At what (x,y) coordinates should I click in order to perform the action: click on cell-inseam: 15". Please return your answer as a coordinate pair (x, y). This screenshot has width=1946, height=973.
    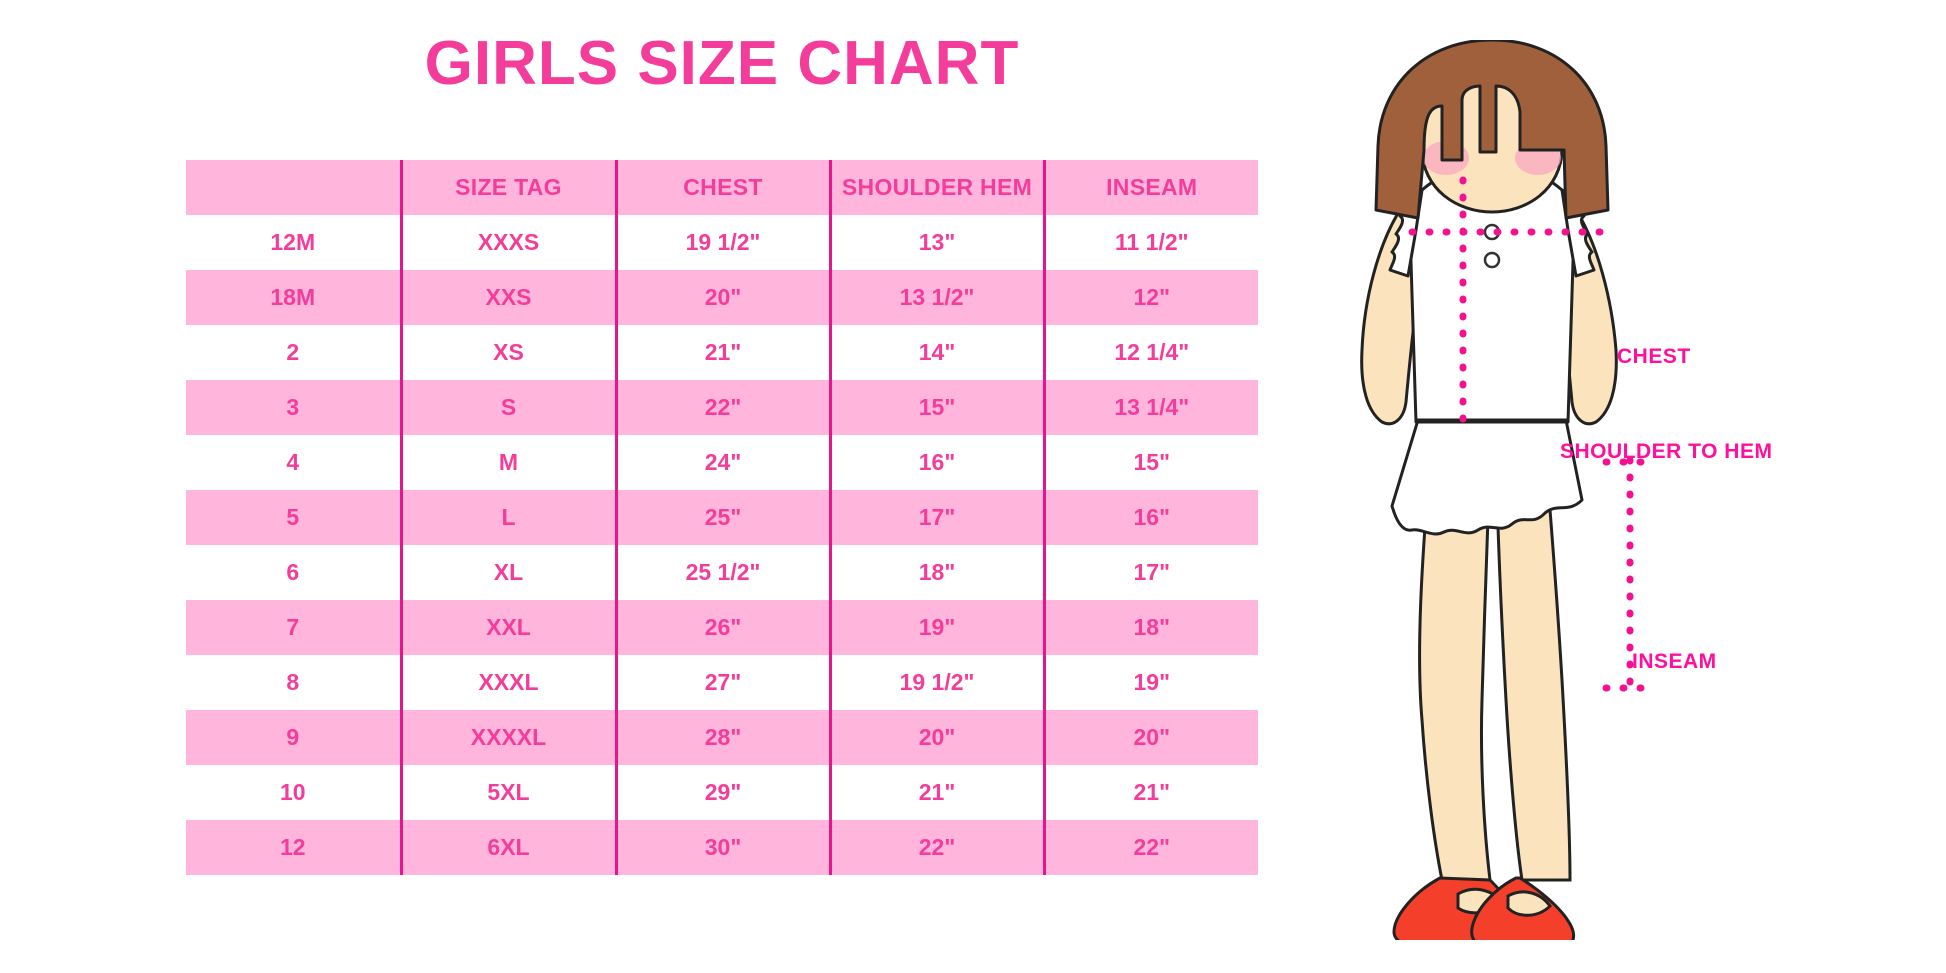
    Looking at the image, I should click on (1150, 462).